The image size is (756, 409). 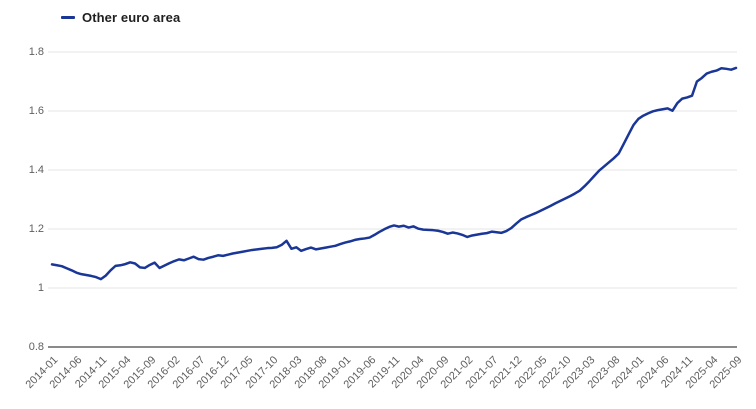 What do you see at coordinates (36, 347) in the screenshot?
I see `y-tick-label: 0.8` at bounding box center [36, 347].